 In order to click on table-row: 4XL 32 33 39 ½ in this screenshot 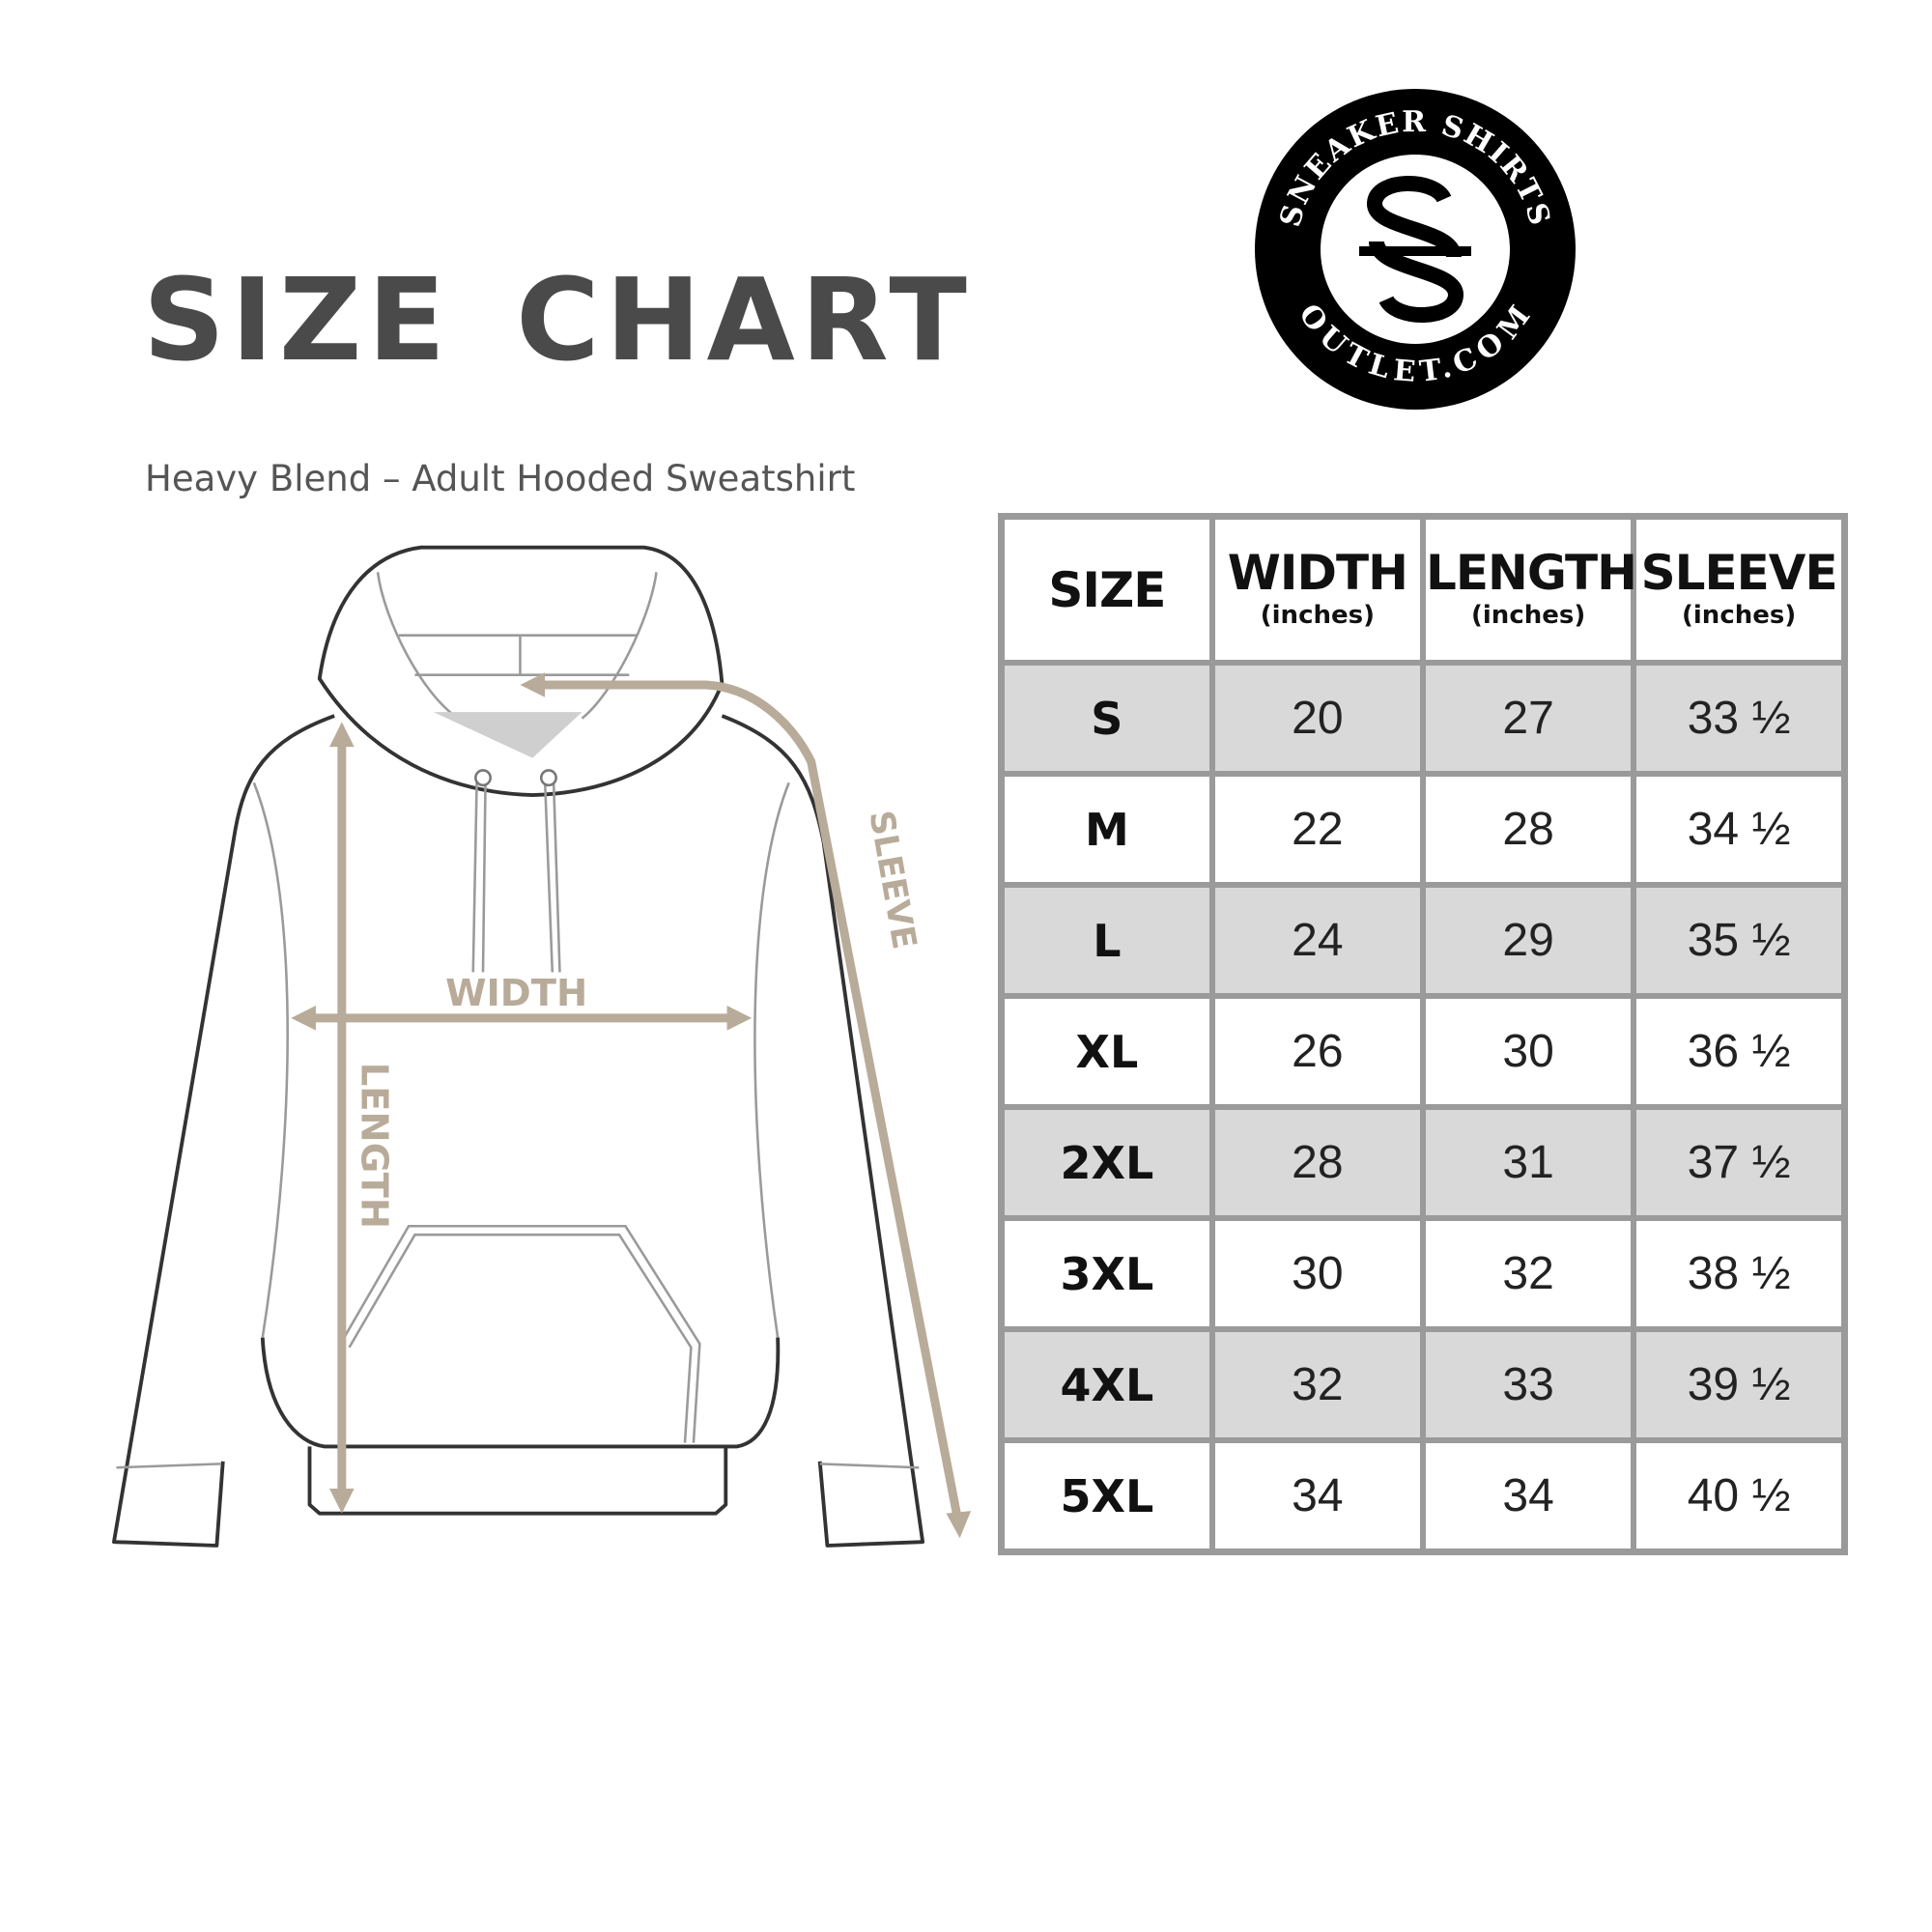, I will do `click(1423, 1384)`.